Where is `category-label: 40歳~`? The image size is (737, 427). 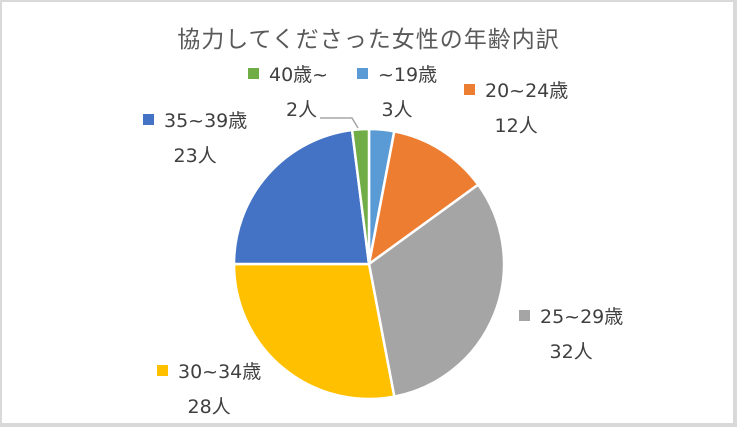
category-label: 40歳~ is located at coordinates (299, 75).